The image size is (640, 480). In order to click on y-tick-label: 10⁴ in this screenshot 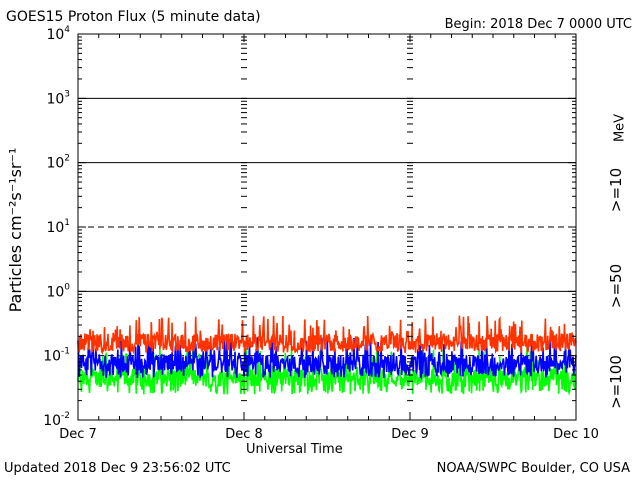, I will do `click(58, 34)`.